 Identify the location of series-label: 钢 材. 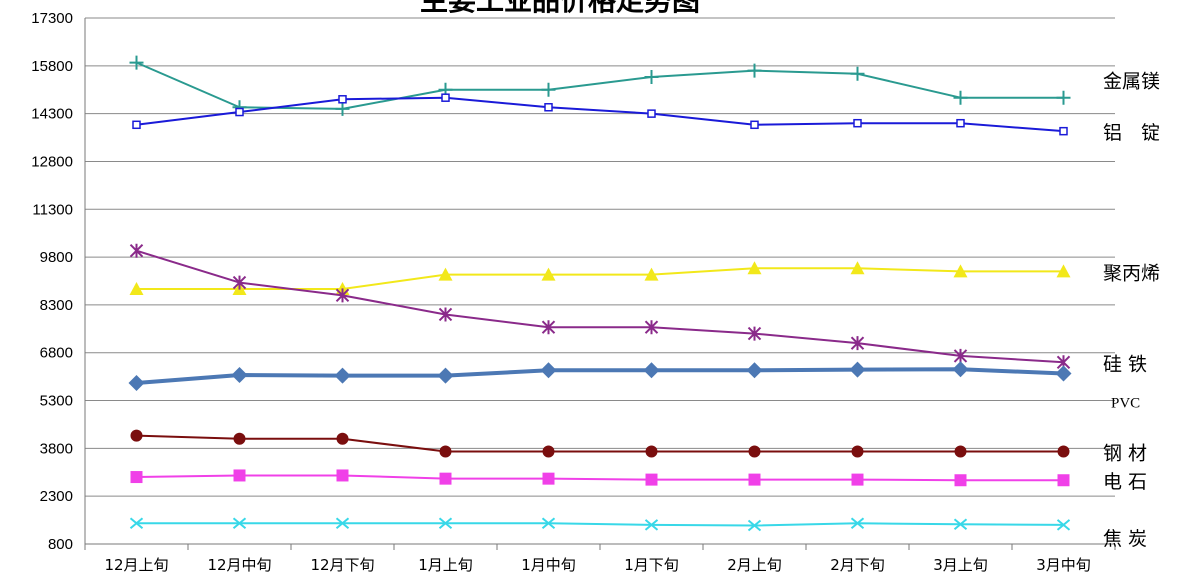
(1125, 454).